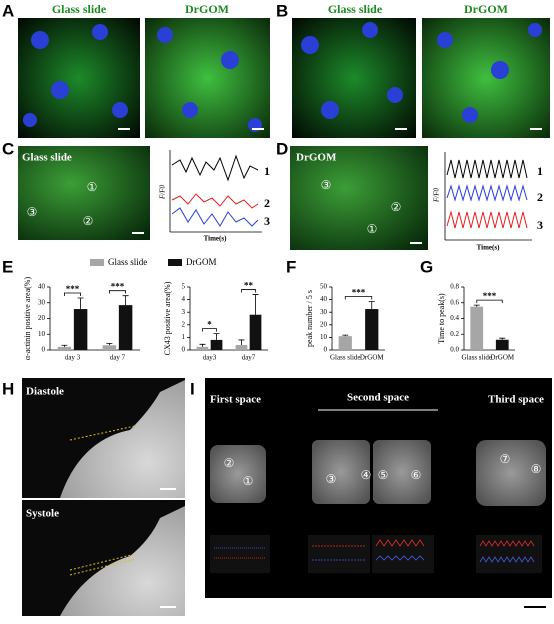 The height and width of the screenshot is (624, 554). I want to click on panel-letter: E, so click(7, 266).